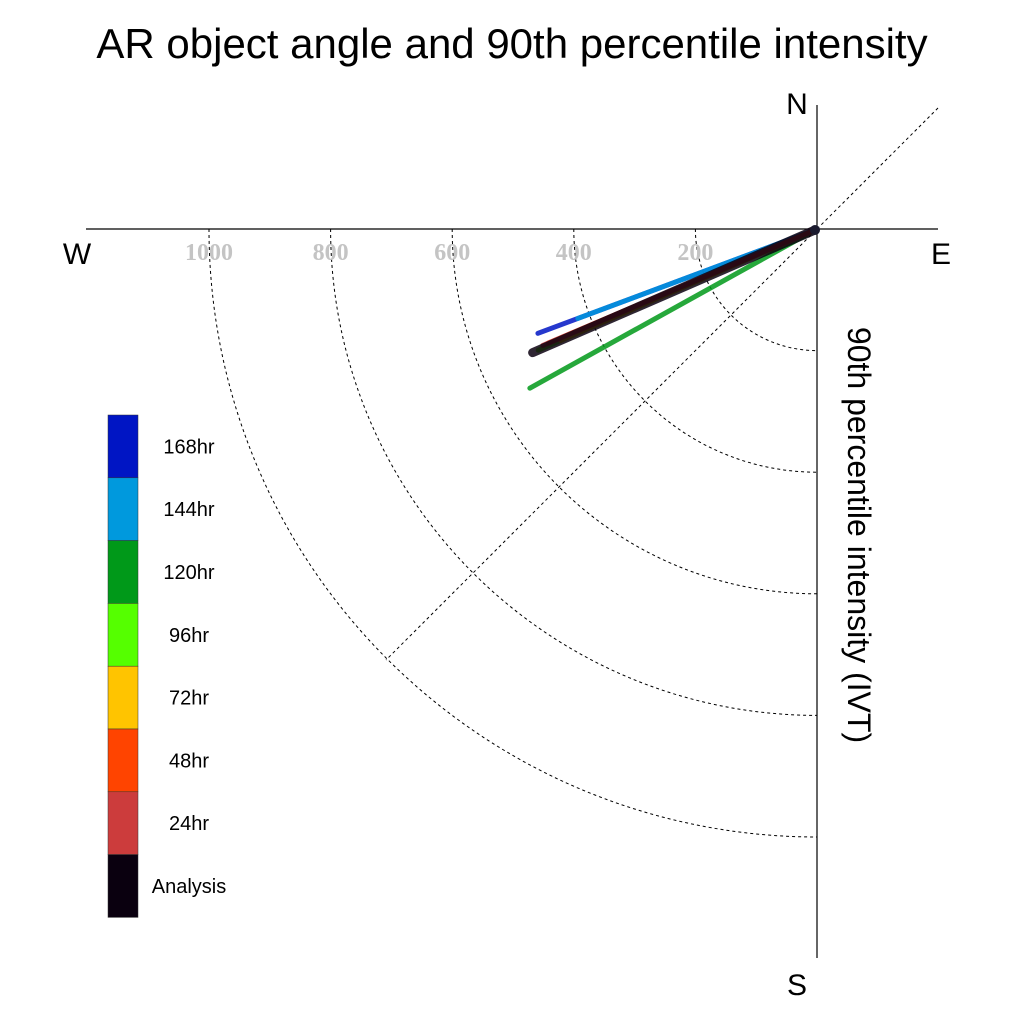 This screenshot has height=1024, width=1024. Describe the element at coordinates (189, 824) in the screenshot. I see `legend-label: 24hr` at that location.